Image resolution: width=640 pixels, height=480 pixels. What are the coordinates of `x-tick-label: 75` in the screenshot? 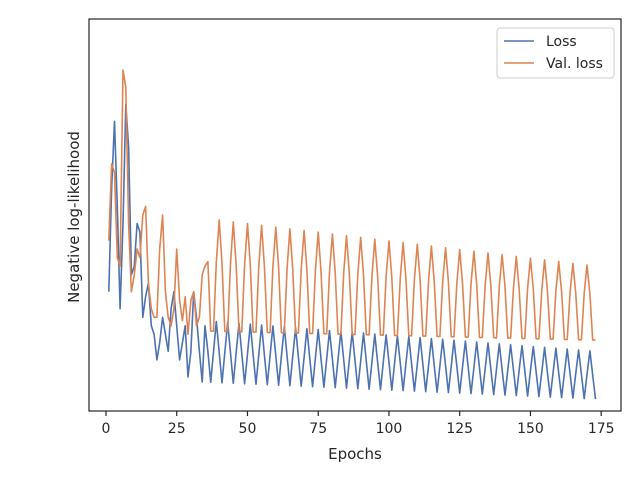 It's located at (318, 429).